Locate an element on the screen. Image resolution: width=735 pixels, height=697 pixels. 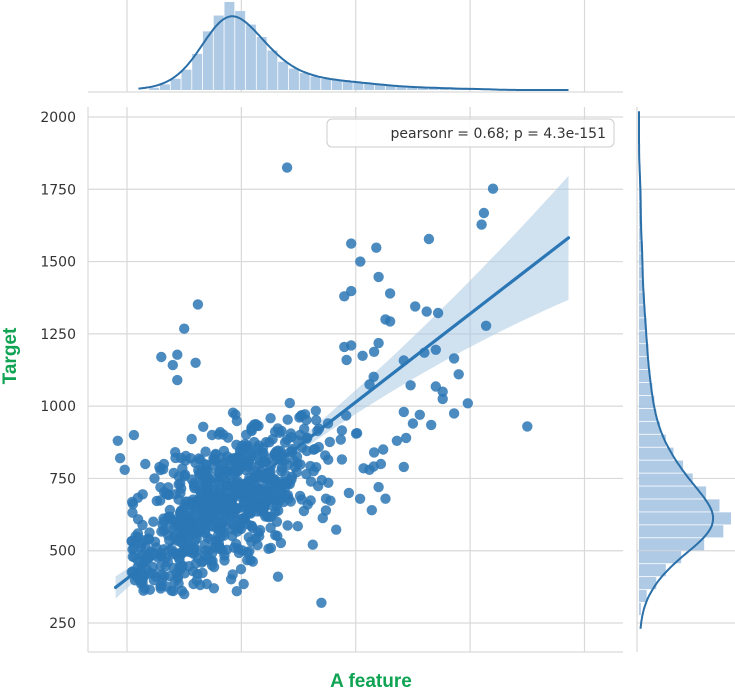
y-tick-label: 750 is located at coordinates (62, 479).